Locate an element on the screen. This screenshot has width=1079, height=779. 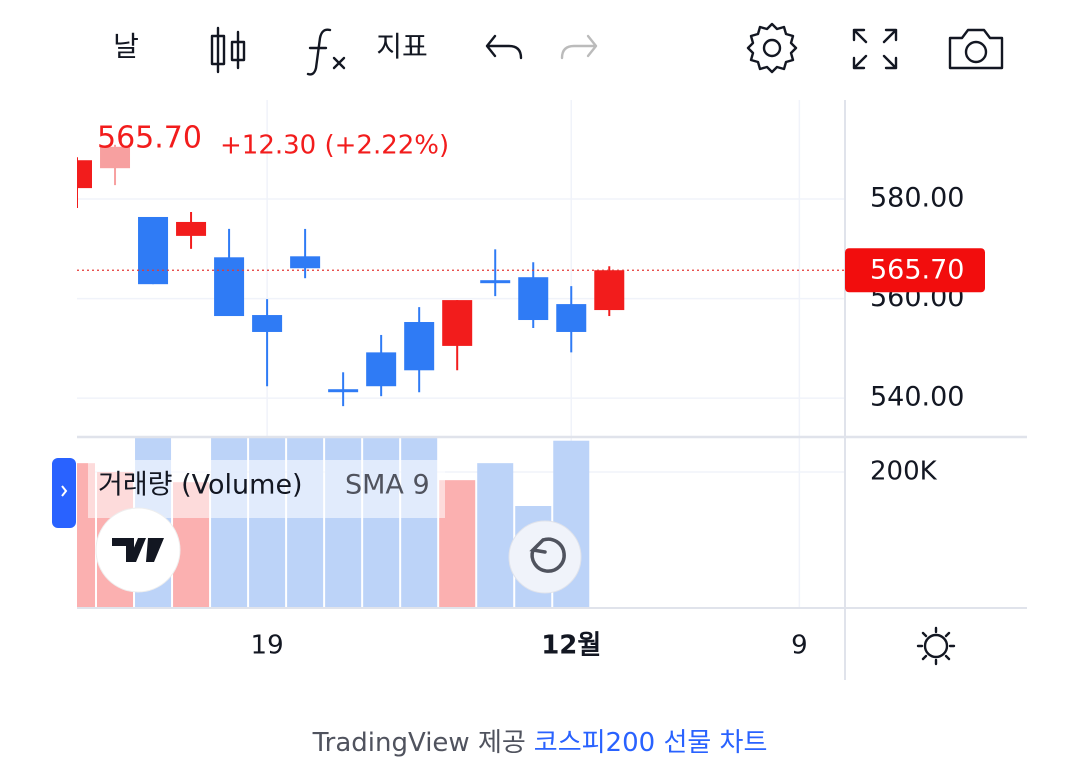
y-tick-label: 540.00 is located at coordinates (917, 397).